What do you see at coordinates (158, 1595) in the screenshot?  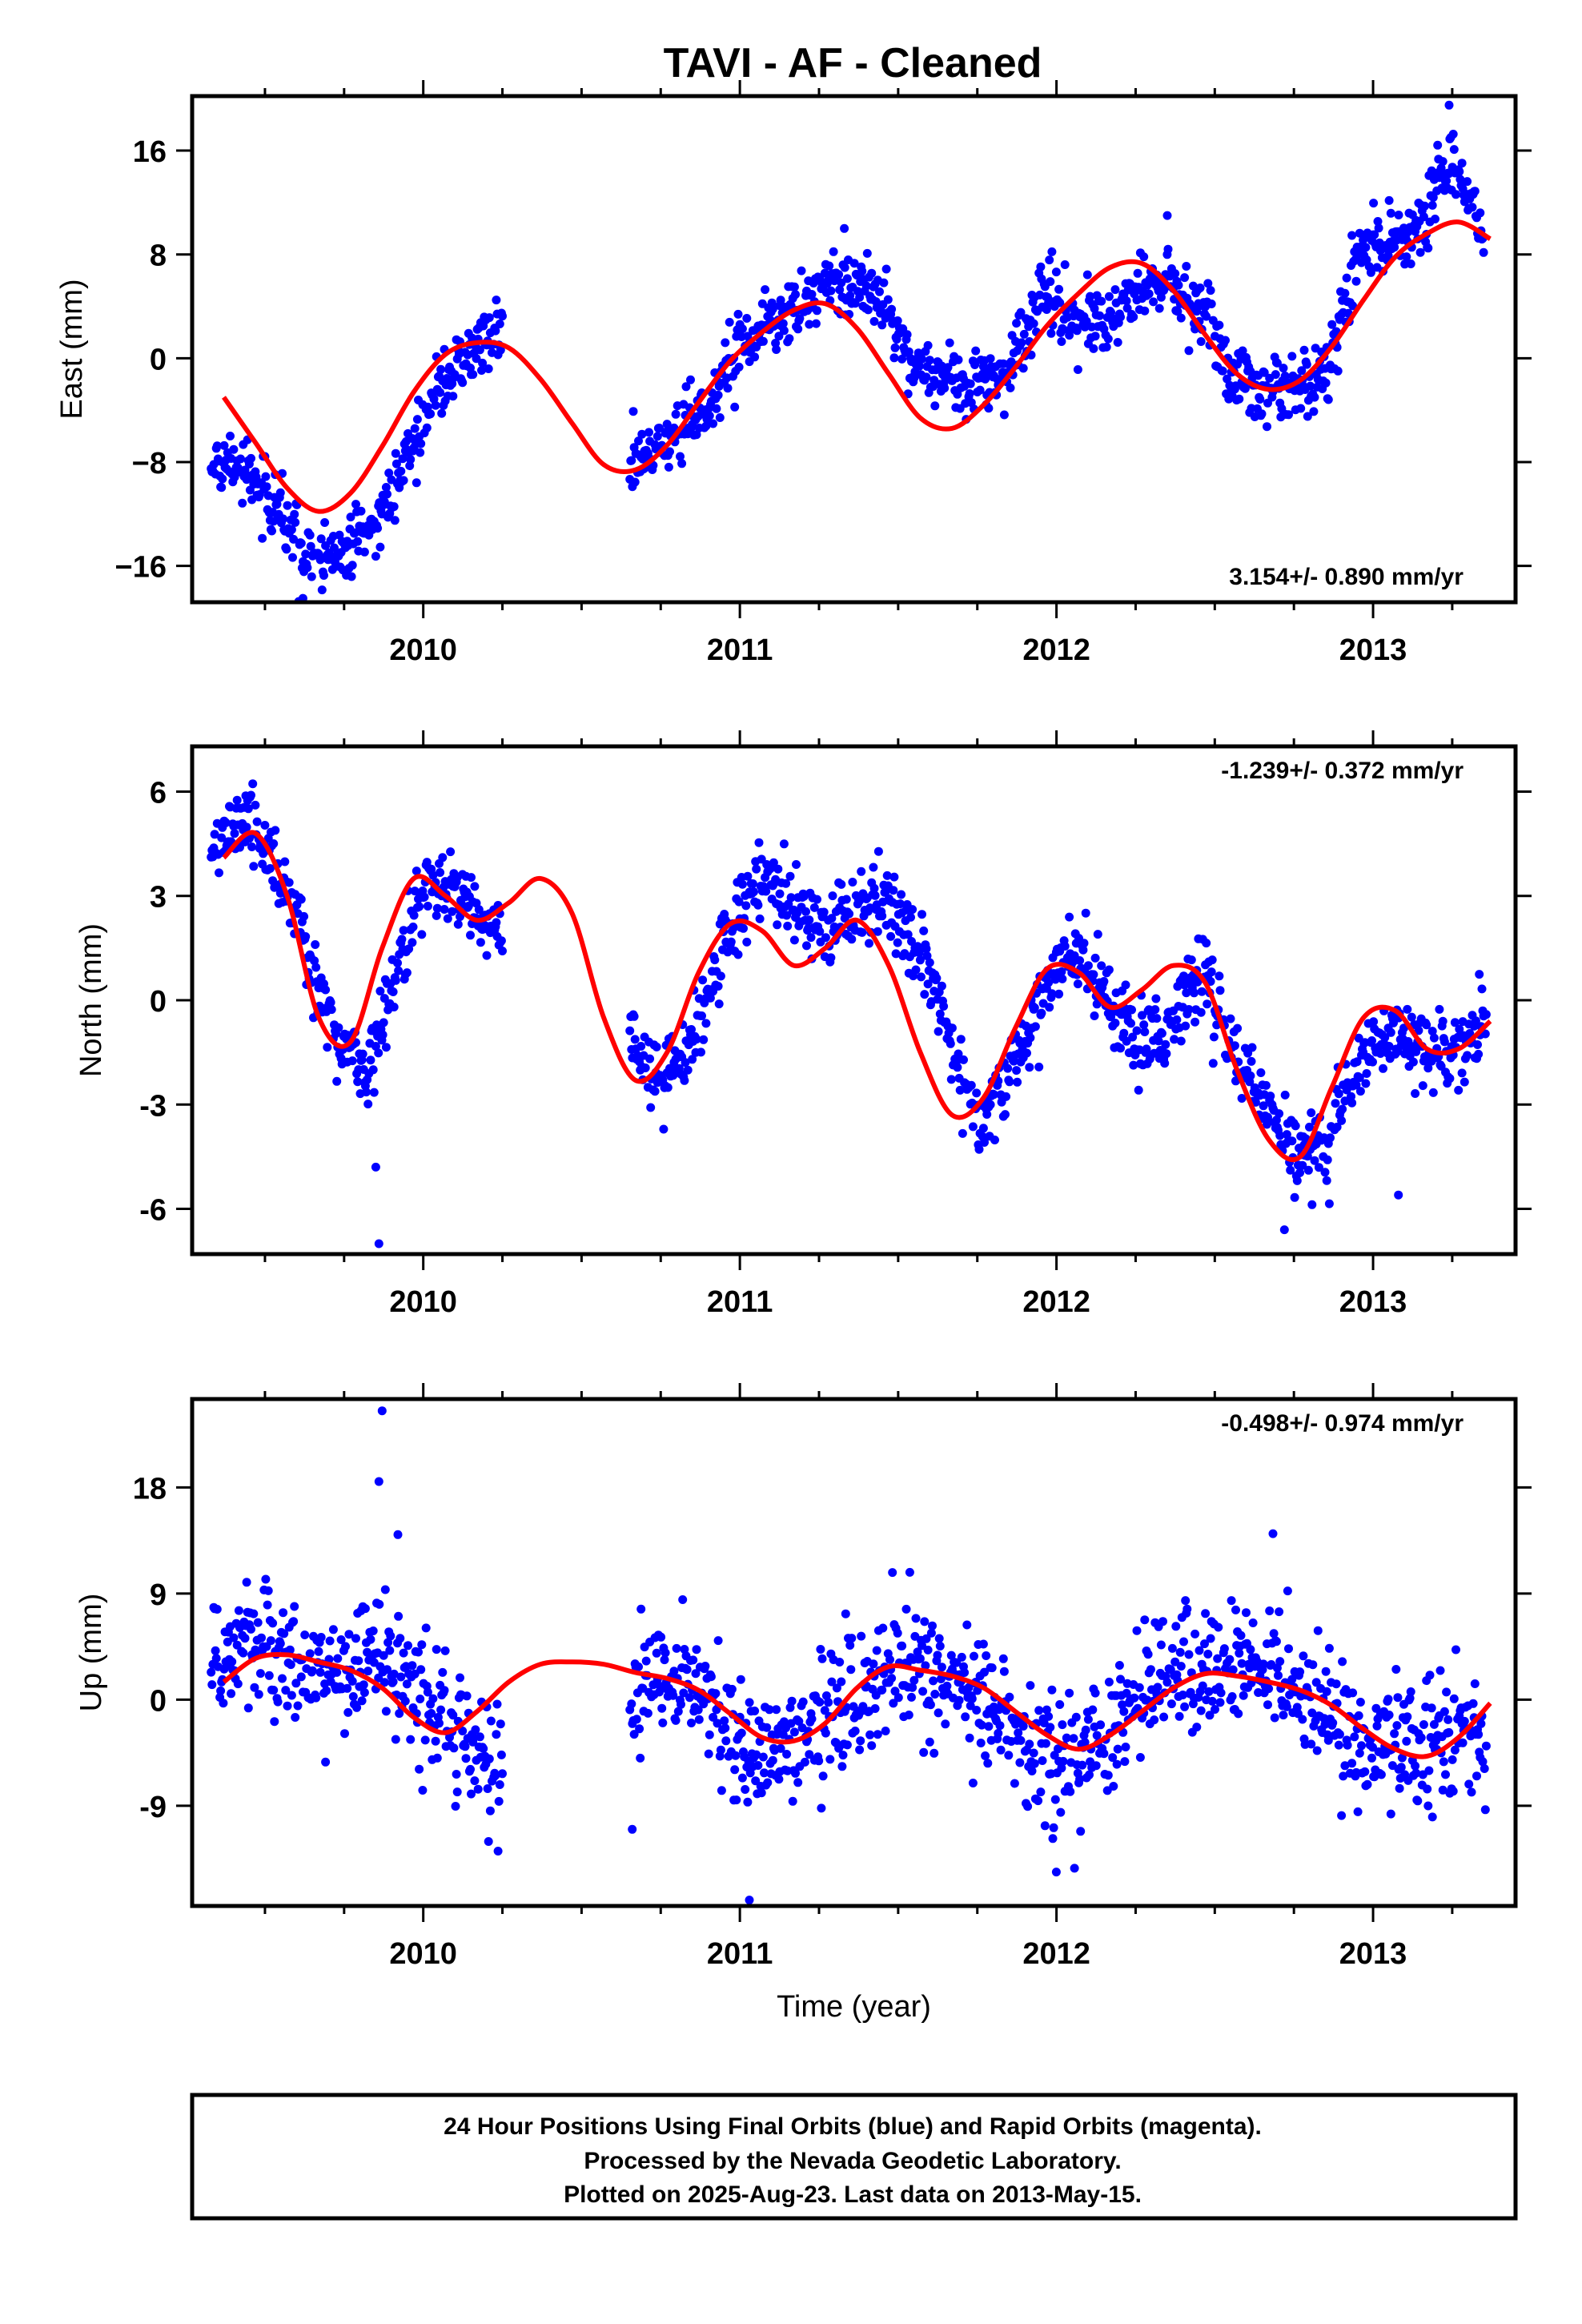 I see `y-tick-label: 9` at bounding box center [158, 1595].